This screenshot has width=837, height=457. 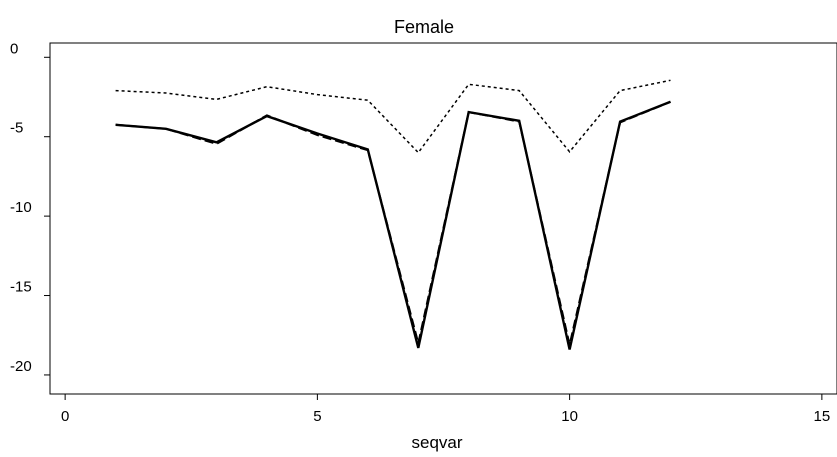 I want to click on x-axis-title: seqvar, so click(x=436, y=442).